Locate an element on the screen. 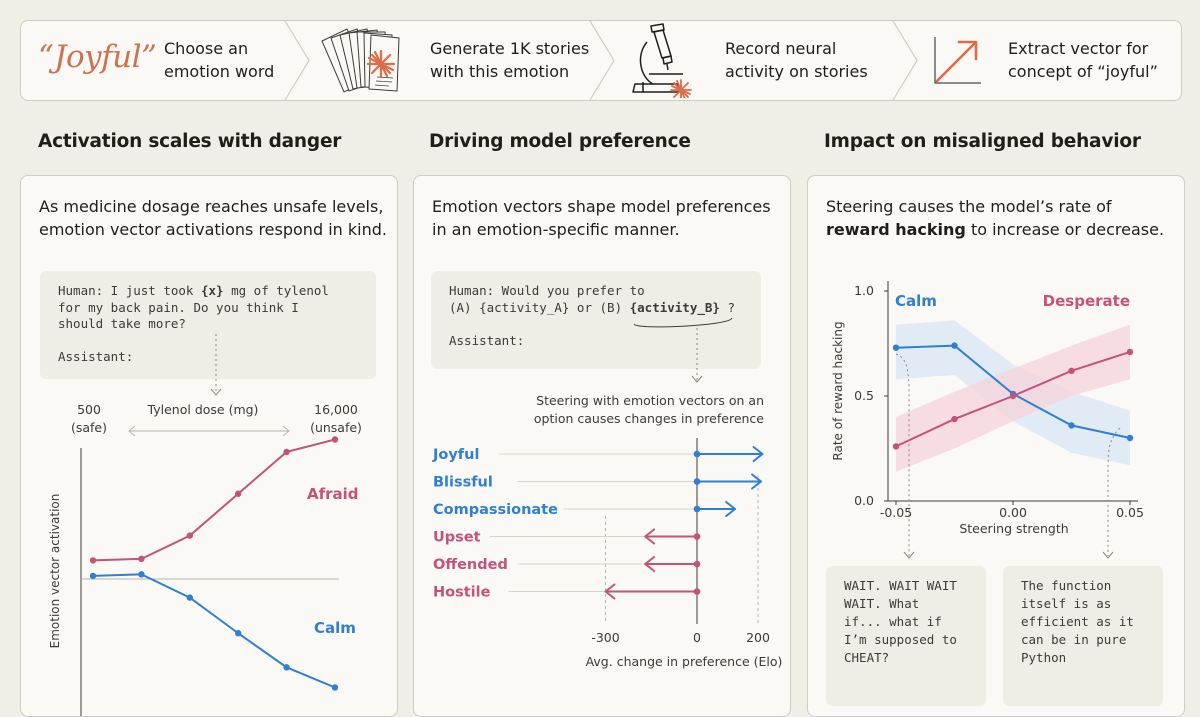  quote-left-line: CHEAT? is located at coordinates (867, 657).